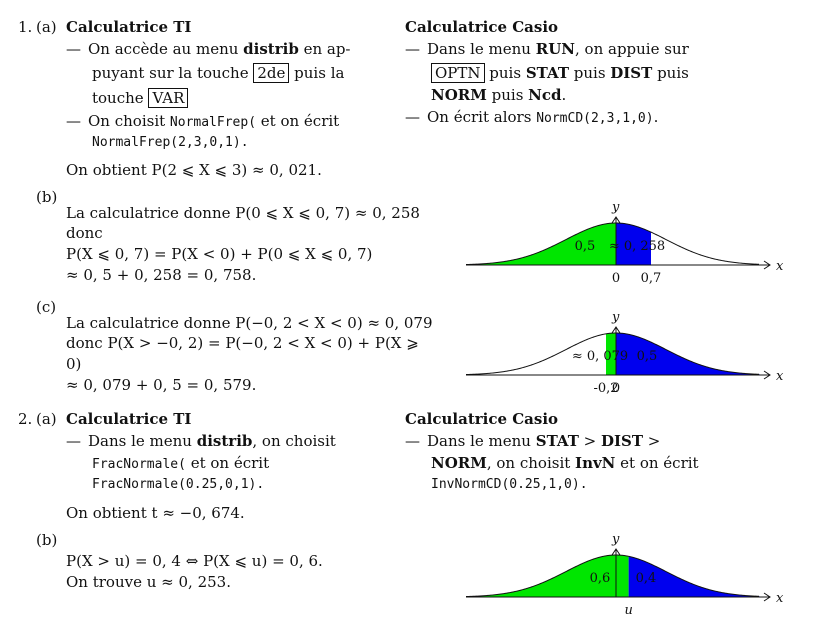  I want to click on area-label-left: ≈ 0, 079, so click(600, 356).